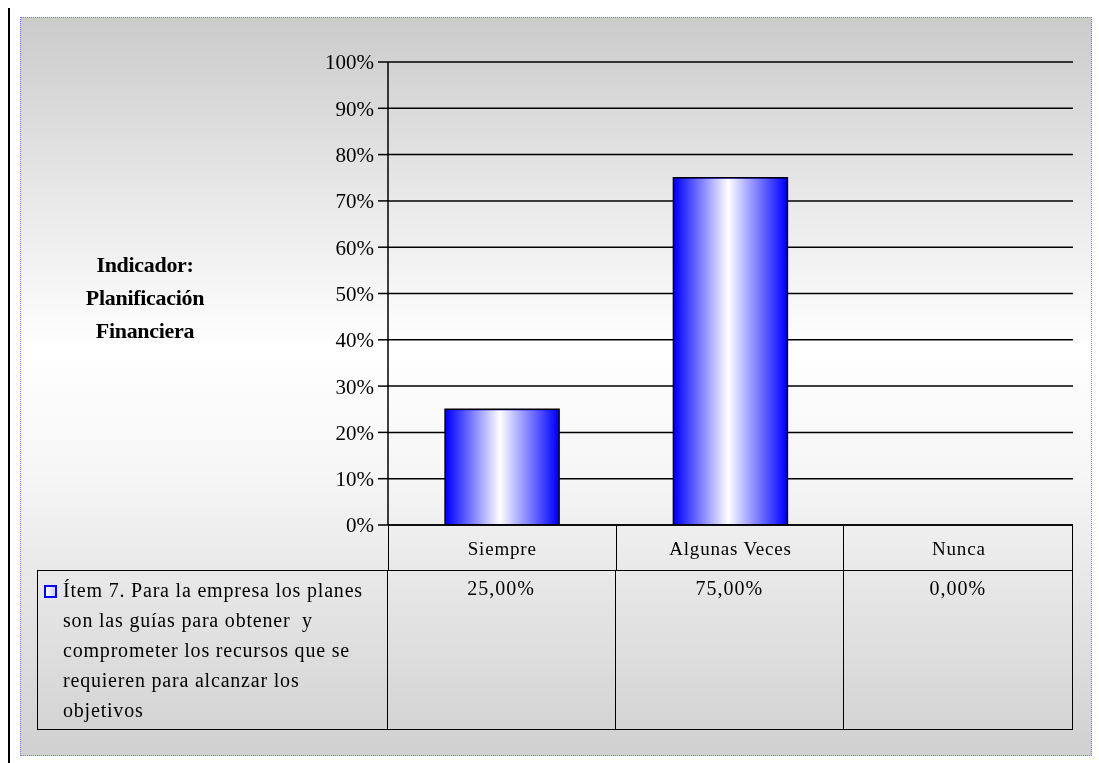 This screenshot has height=763, width=1099. Describe the element at coordinates (354, 247) in the screenshot. I see `y-tick-label: 60%` at that location.